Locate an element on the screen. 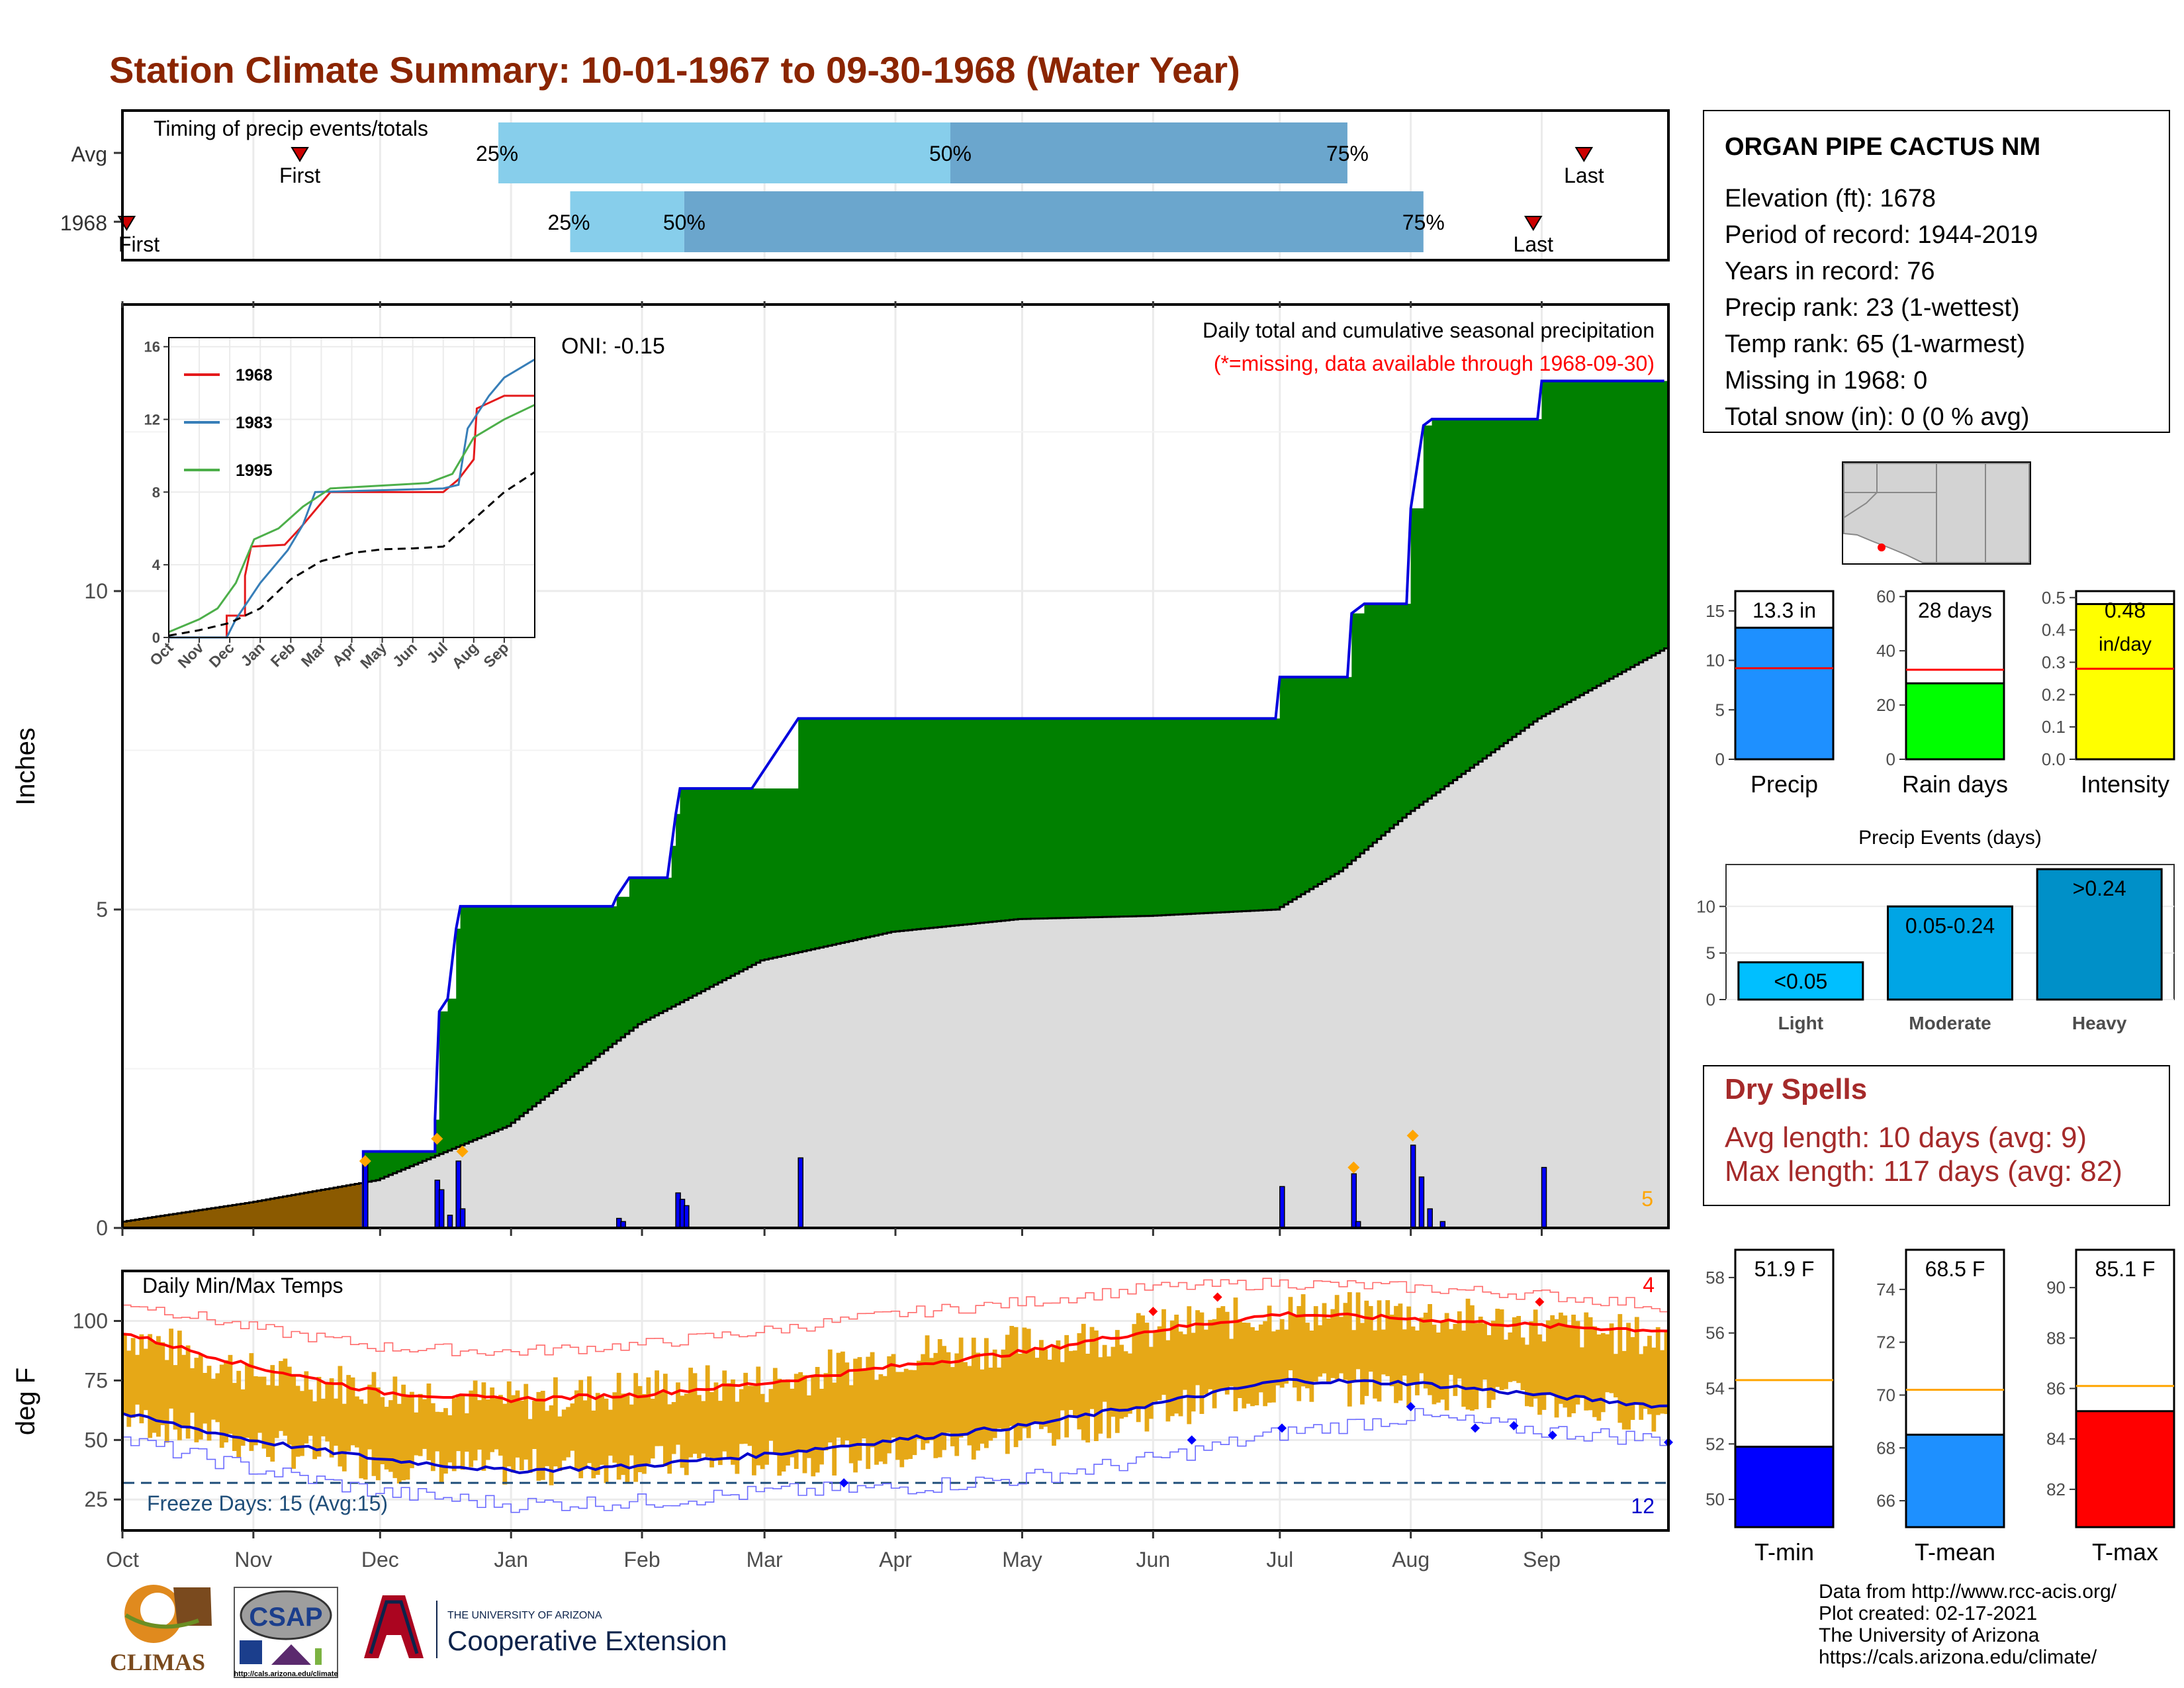 The image size is (2184, 1688). timing-q50-label: 50% is located at coordinates (684, 222).